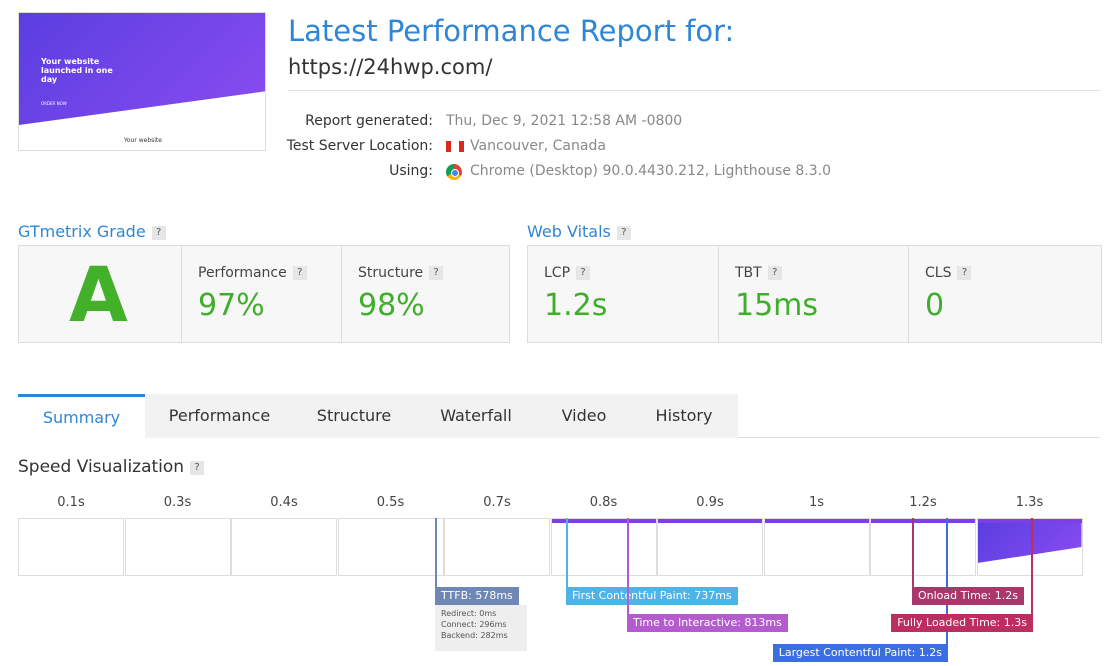 This screenshot has height=666, width=1119. What do you see at coordinates (71, 502) in the screenshot?
I see `frame-time: 0.1s` at bounding box center [71, 502].